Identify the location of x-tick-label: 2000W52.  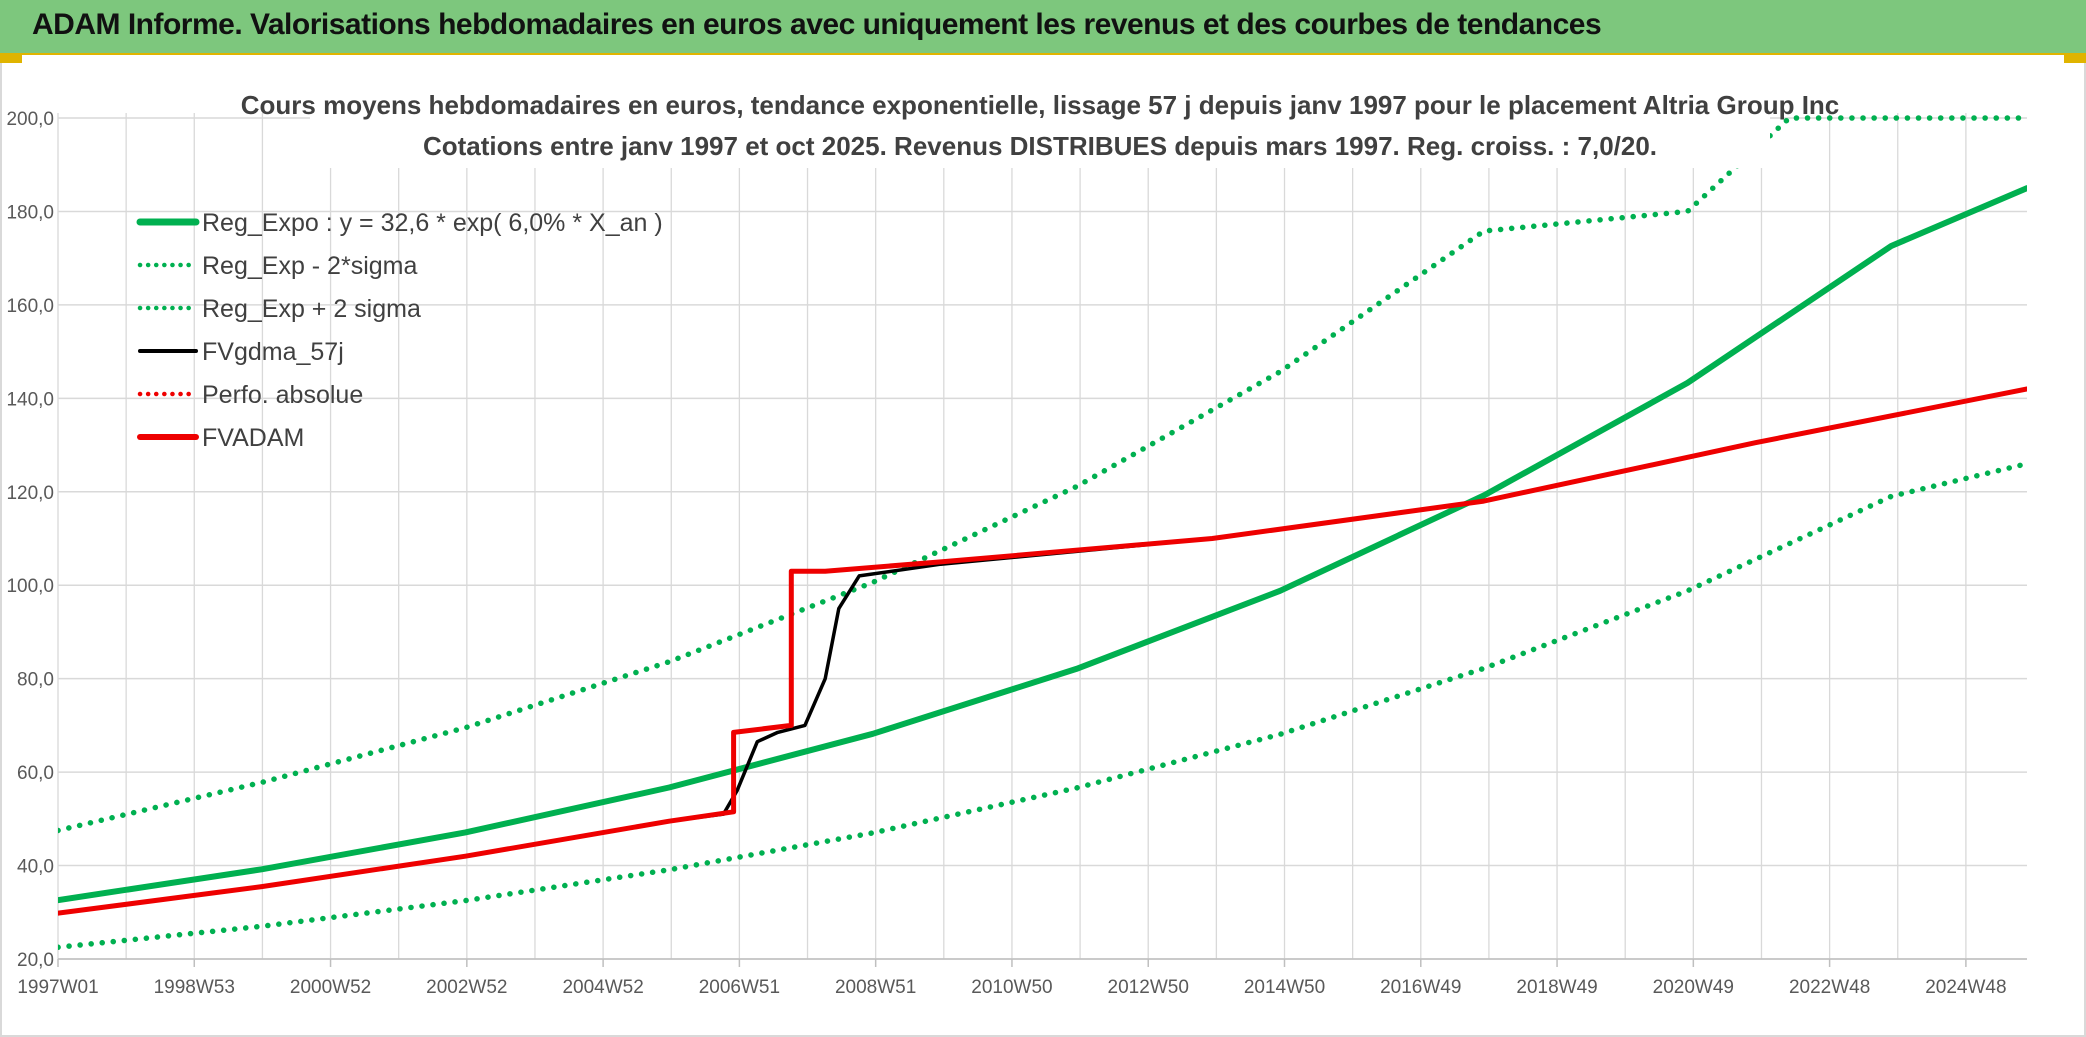
(330, 987).